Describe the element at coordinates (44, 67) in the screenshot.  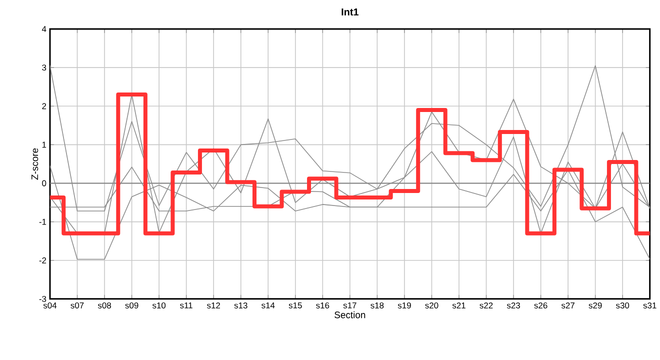
I see `y-tick-label: 3` at that location.